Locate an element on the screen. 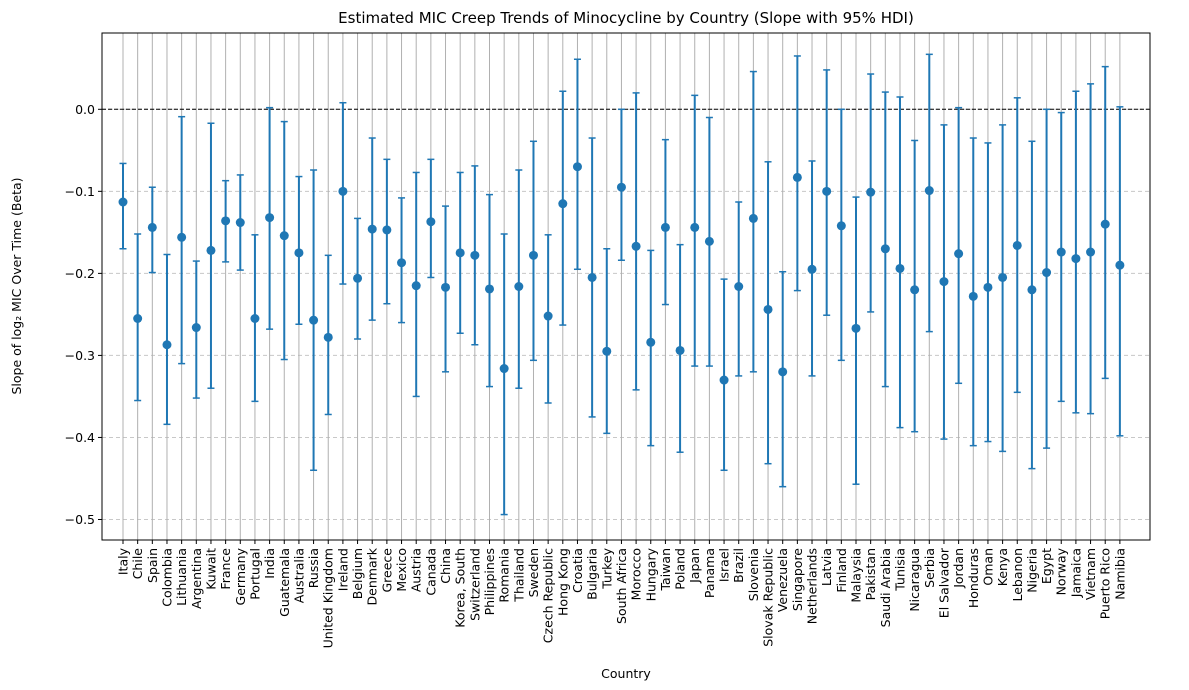 This screenshot has width=1189, height=690. y-tick-label: −0.3 is located at coordinates (80, 355).